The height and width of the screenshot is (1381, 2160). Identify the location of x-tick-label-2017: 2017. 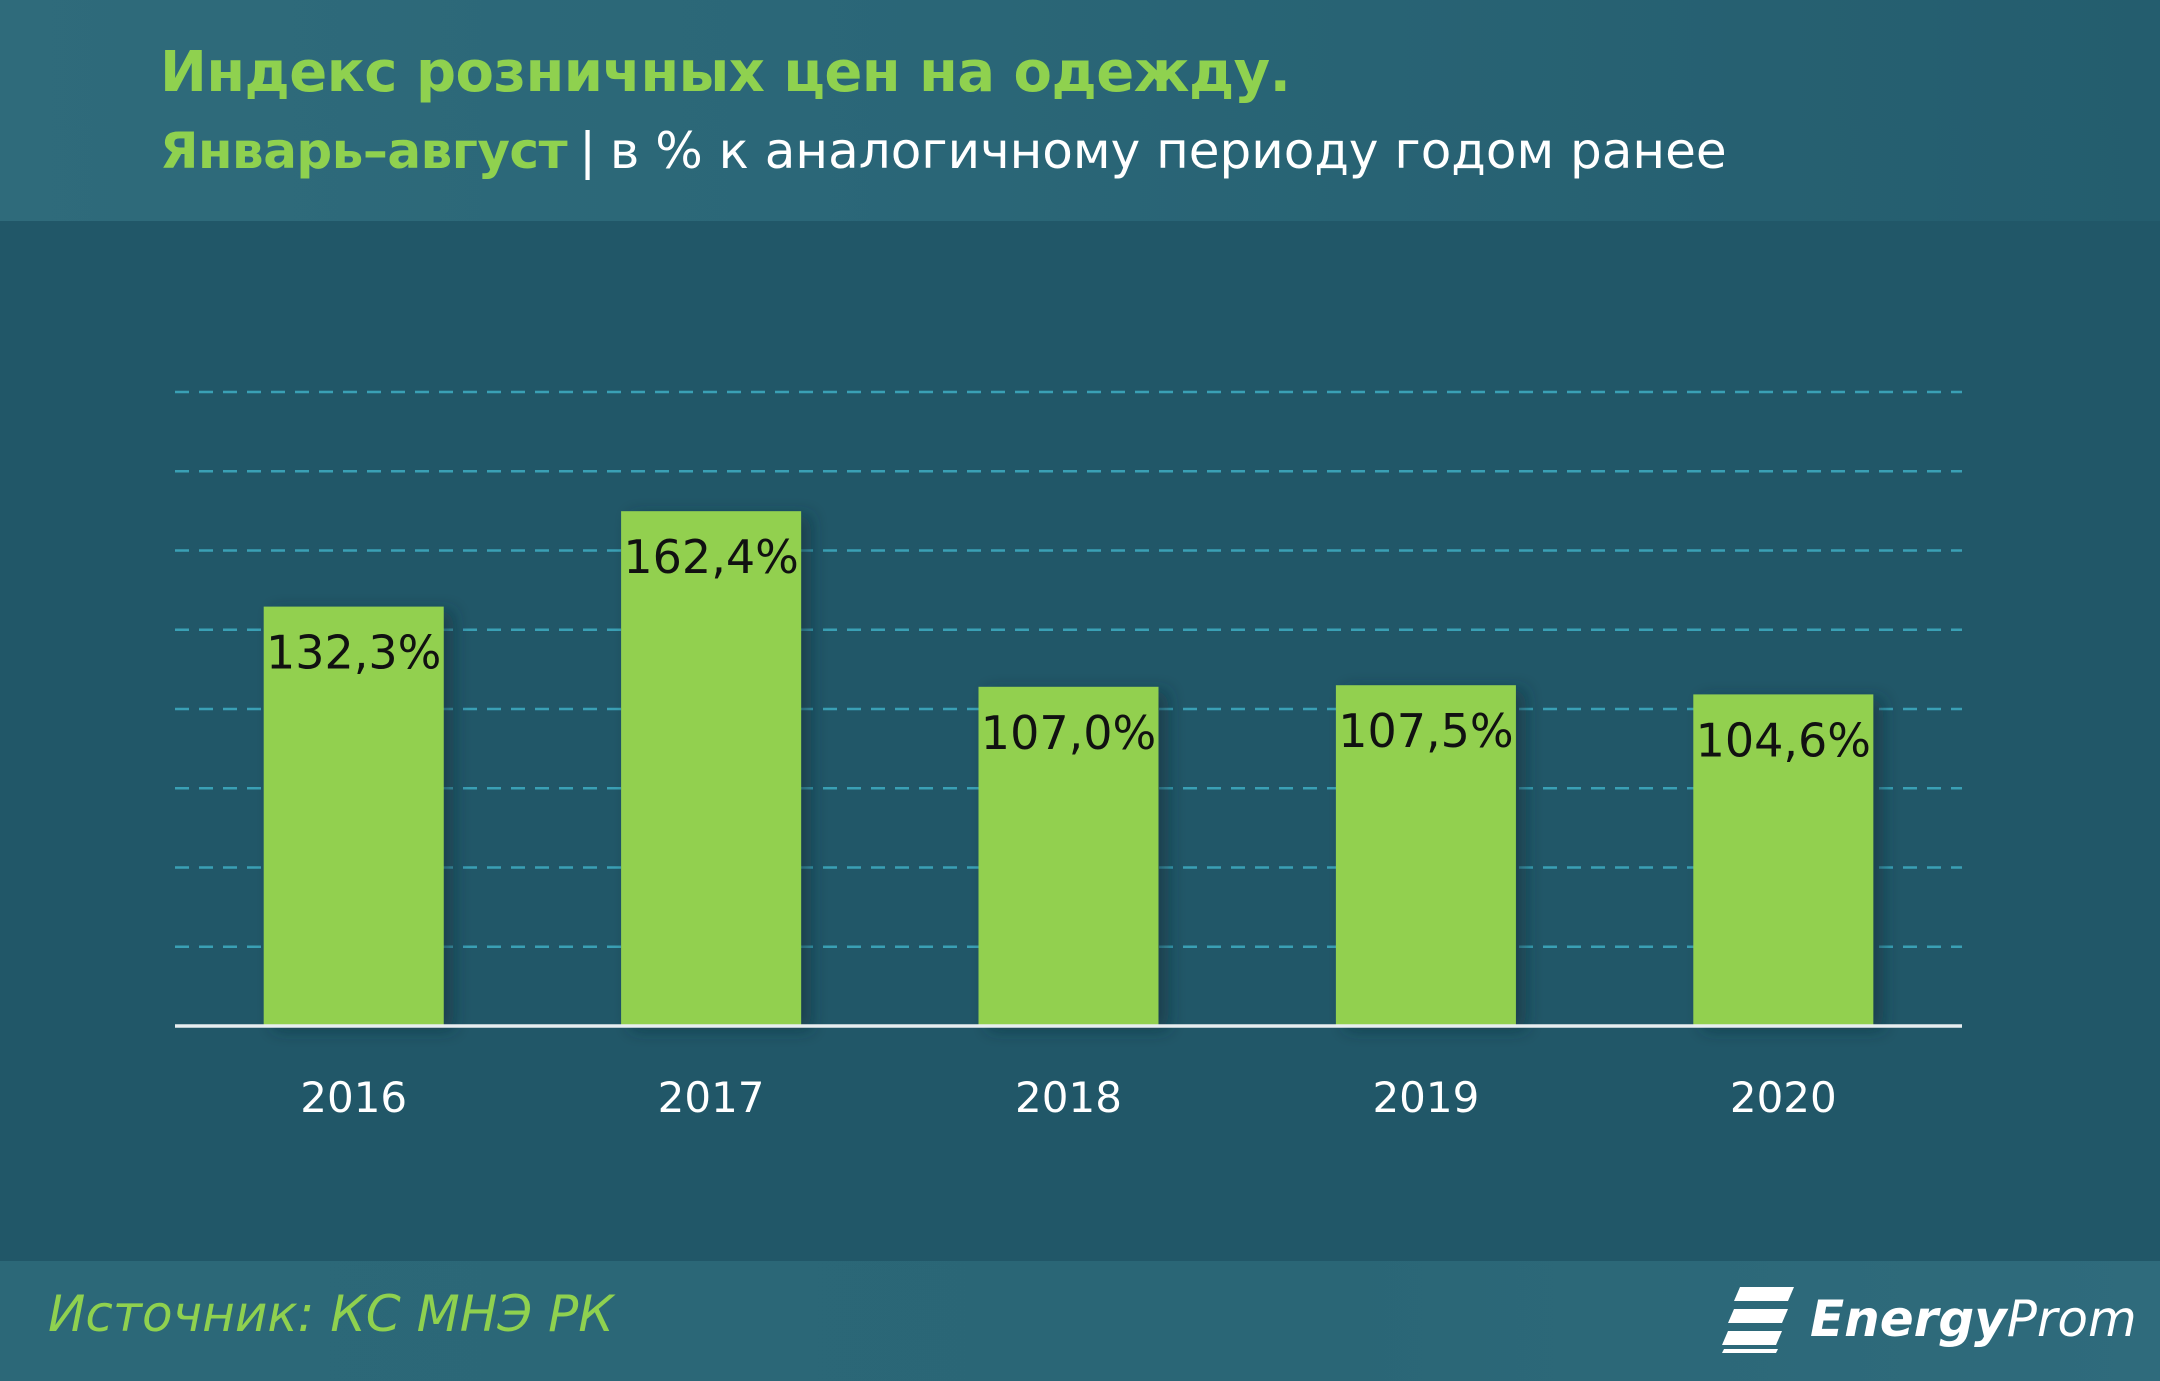
(711, 1097).